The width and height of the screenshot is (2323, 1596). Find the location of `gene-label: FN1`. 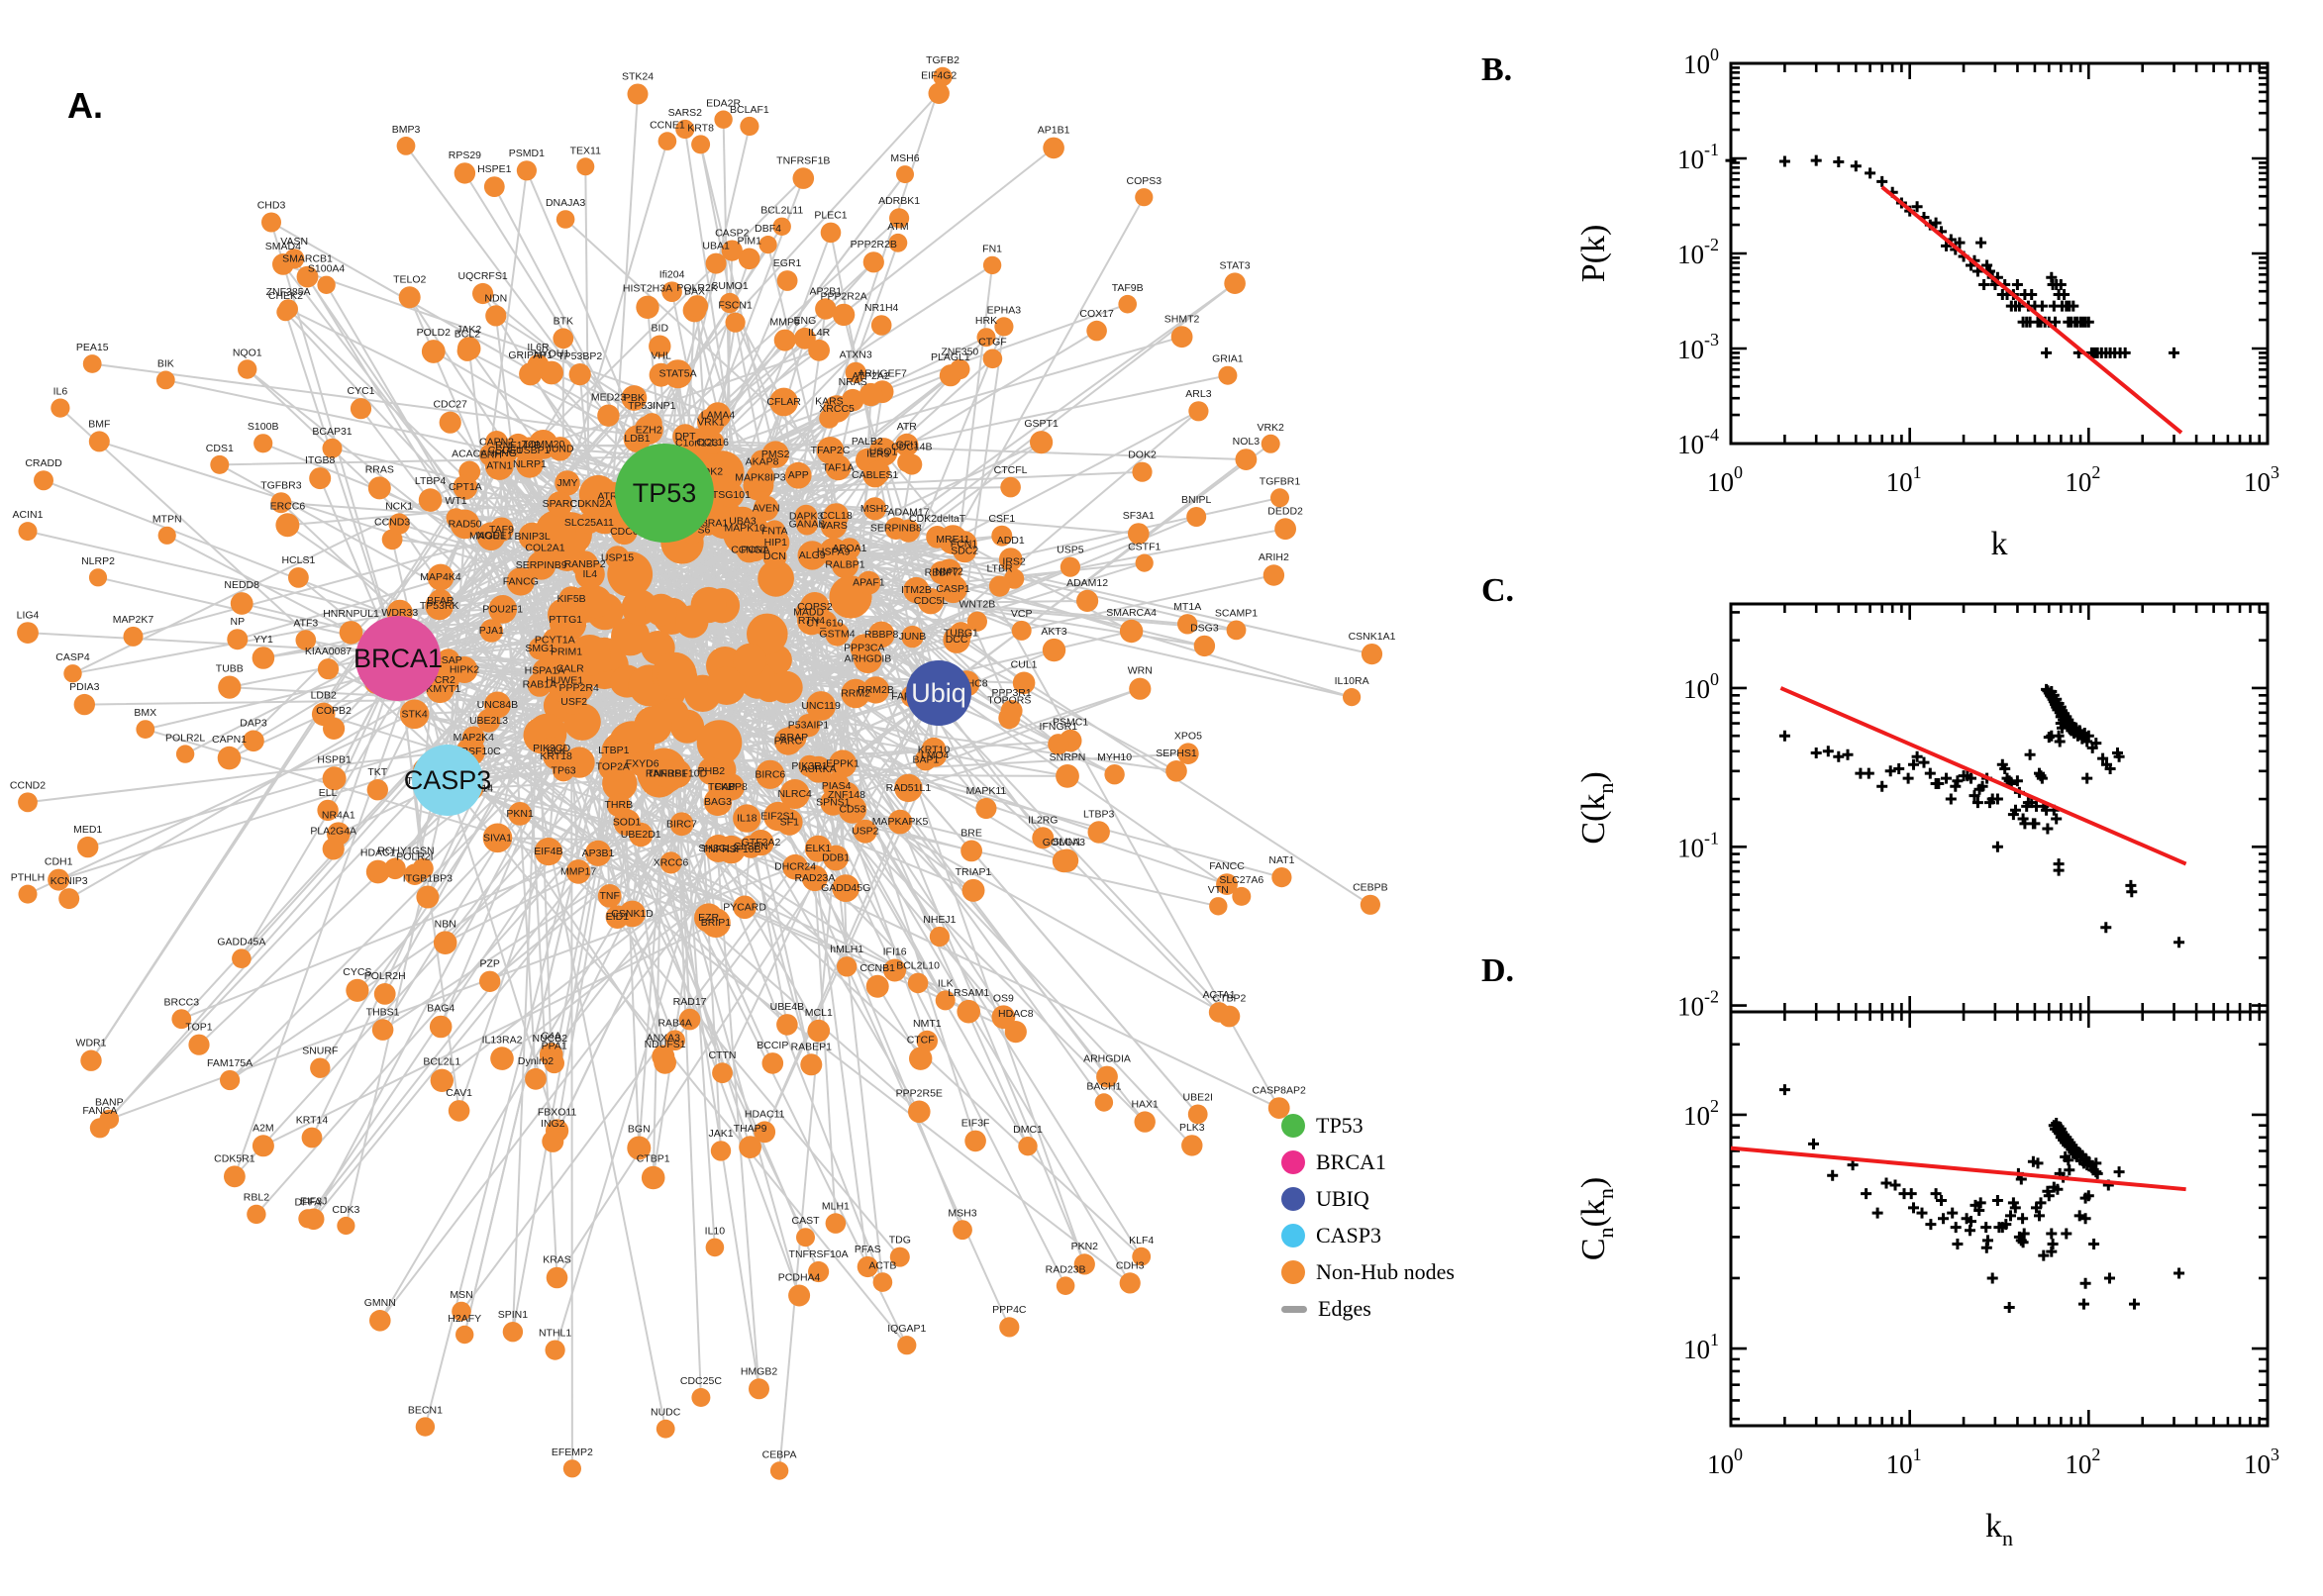

gene-label: FN1 is located at coordinates (992, 250).